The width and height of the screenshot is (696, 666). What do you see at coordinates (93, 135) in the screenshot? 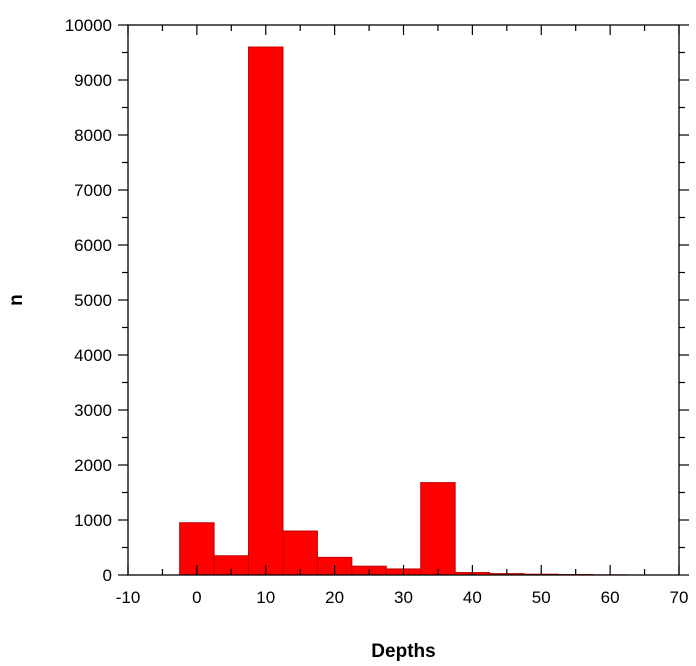
I see `y-tick-label: 8000` at bounding box center [93, 135].